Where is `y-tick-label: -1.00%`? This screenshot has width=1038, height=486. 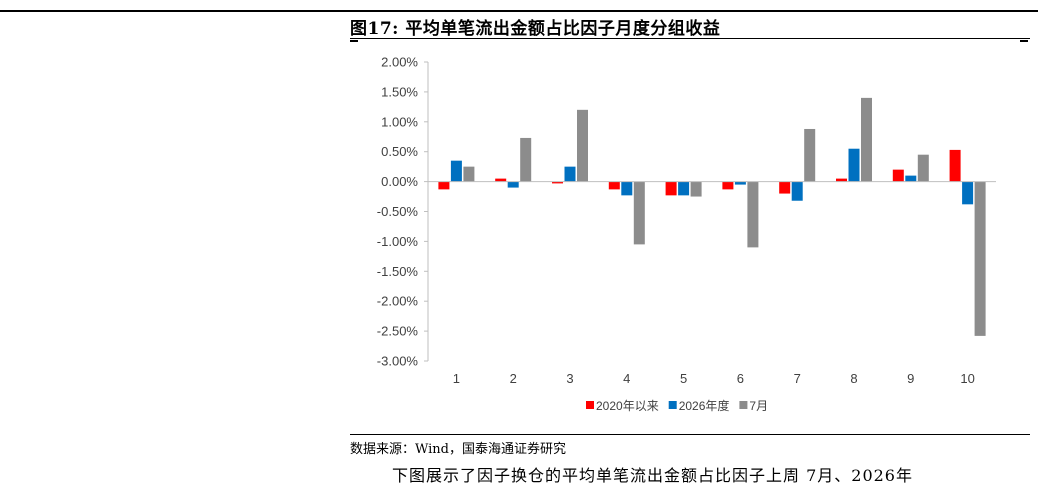
y-tick-label: -1.00% is located at coordinates (398, 241).